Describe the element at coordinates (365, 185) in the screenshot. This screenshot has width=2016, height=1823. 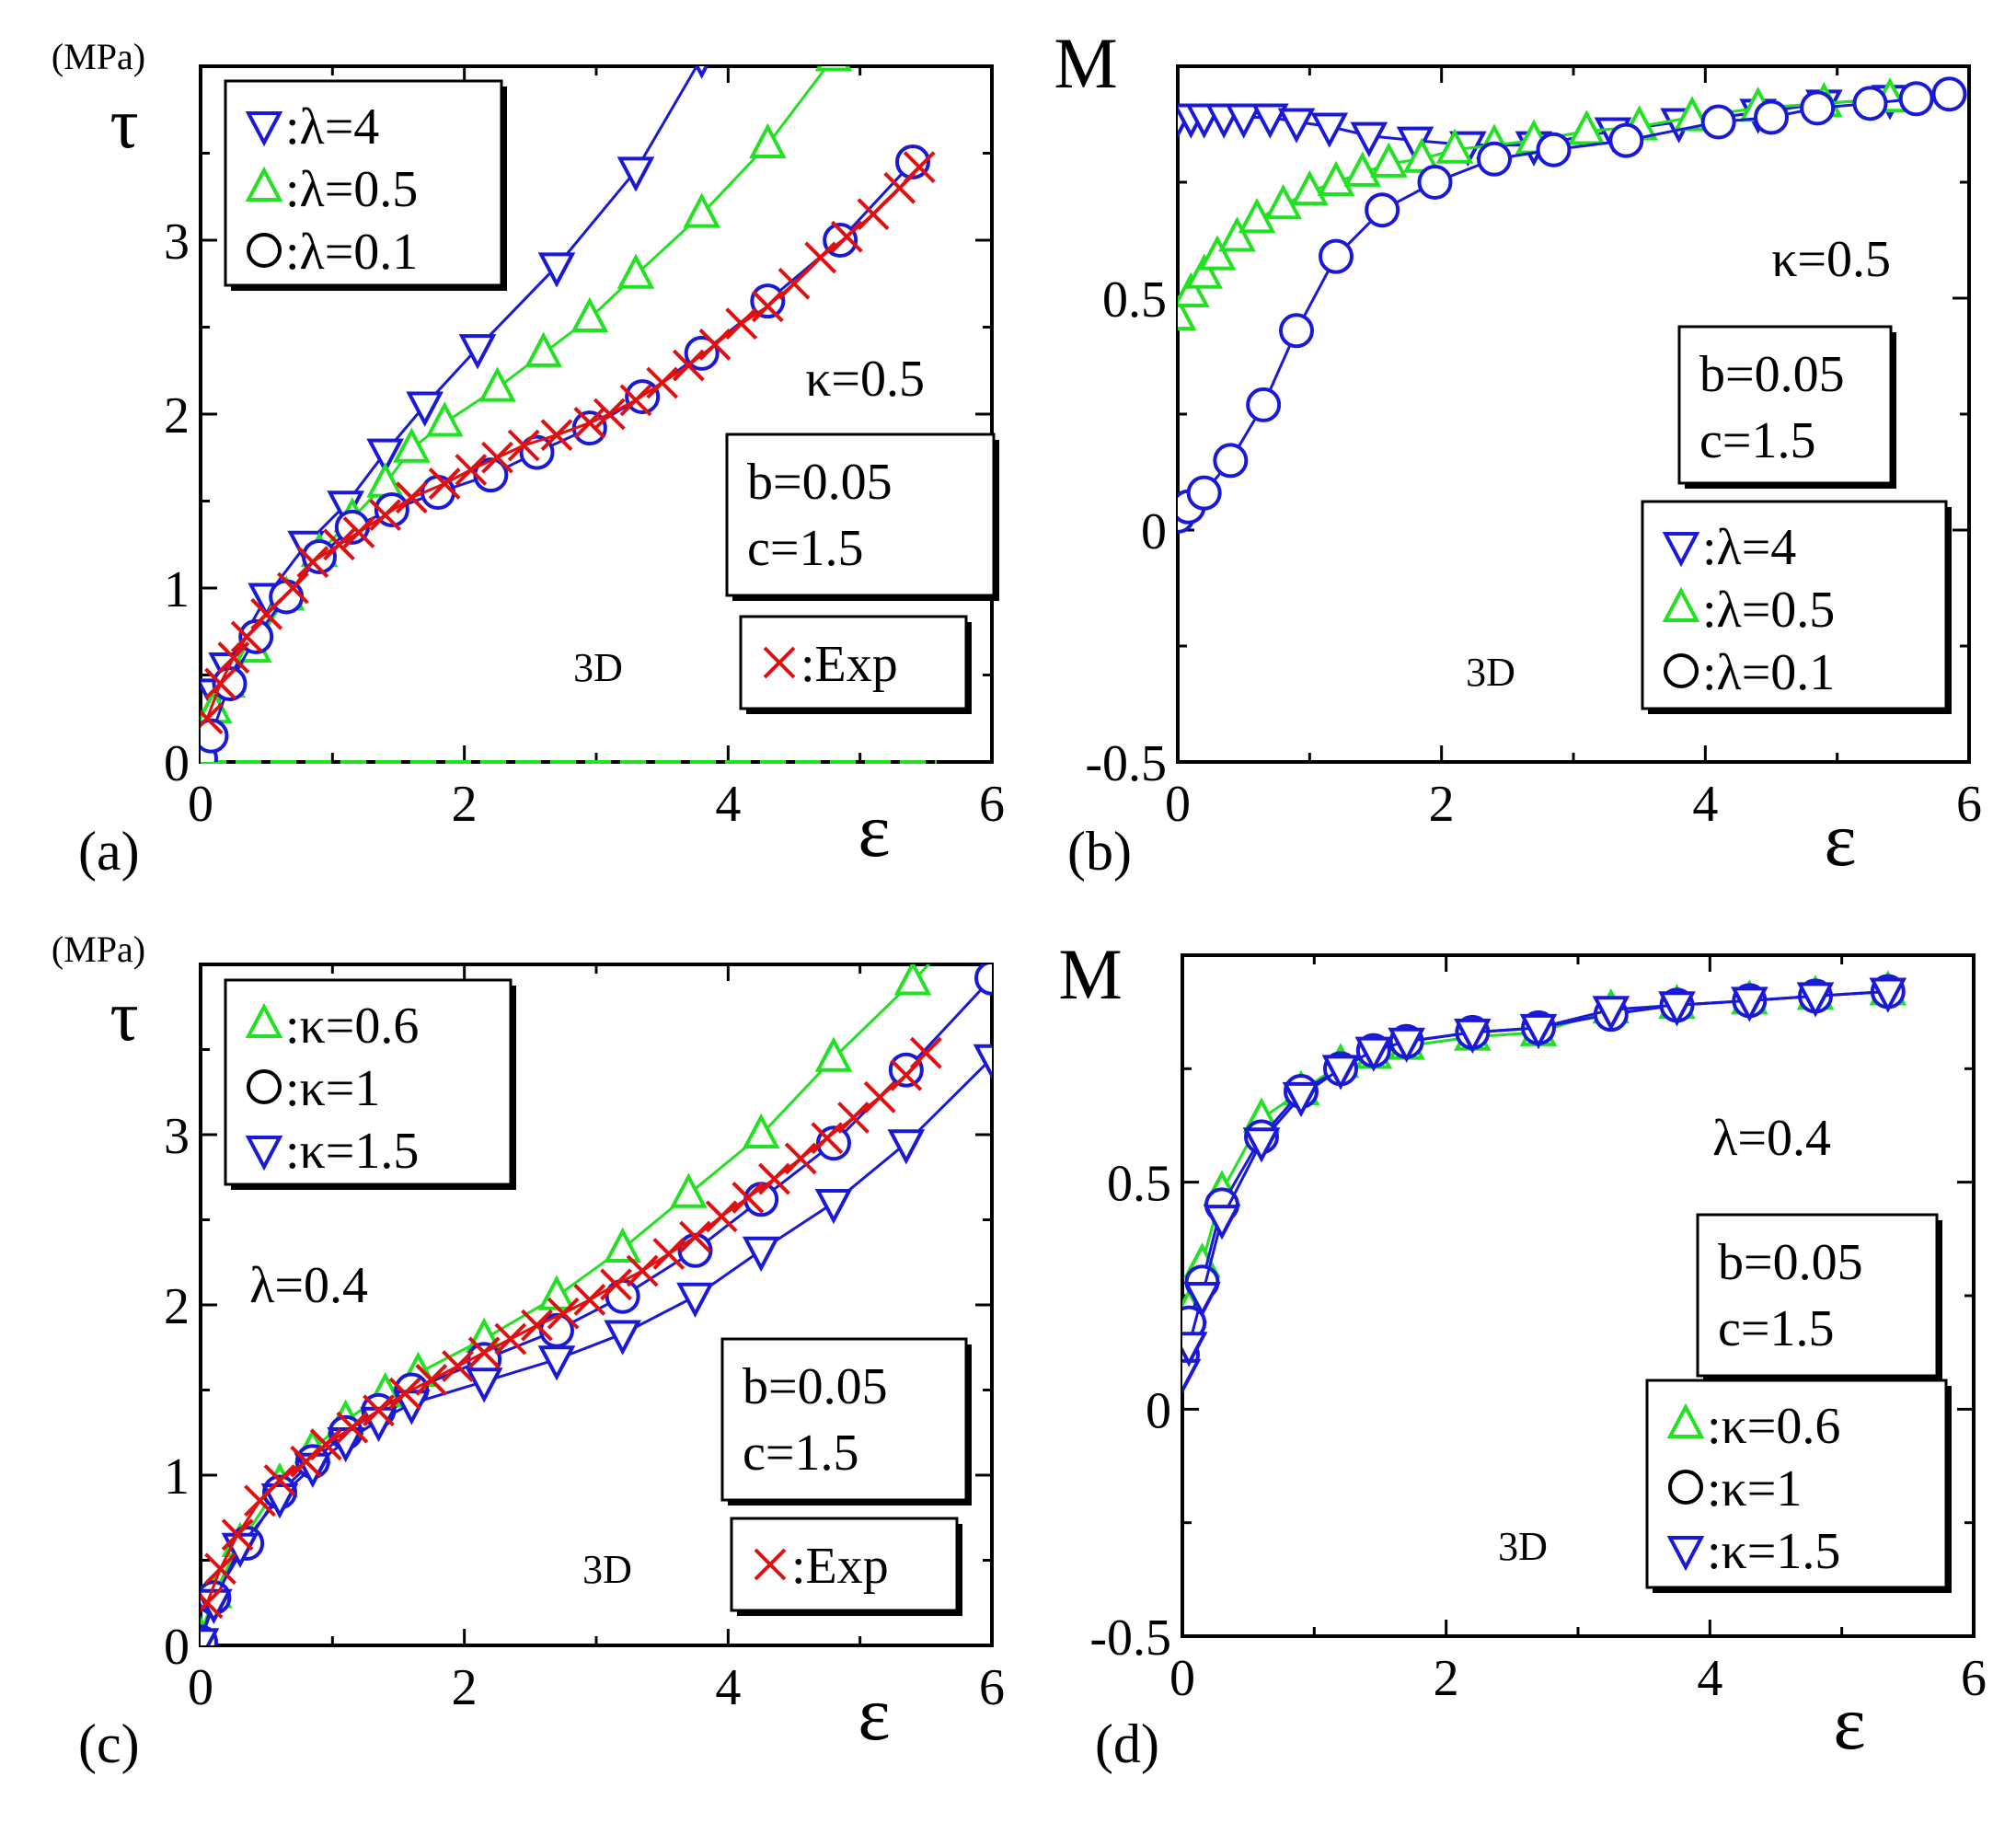
I see `legend: :λ=4:λ=0.5:λ=0.1` at that location.